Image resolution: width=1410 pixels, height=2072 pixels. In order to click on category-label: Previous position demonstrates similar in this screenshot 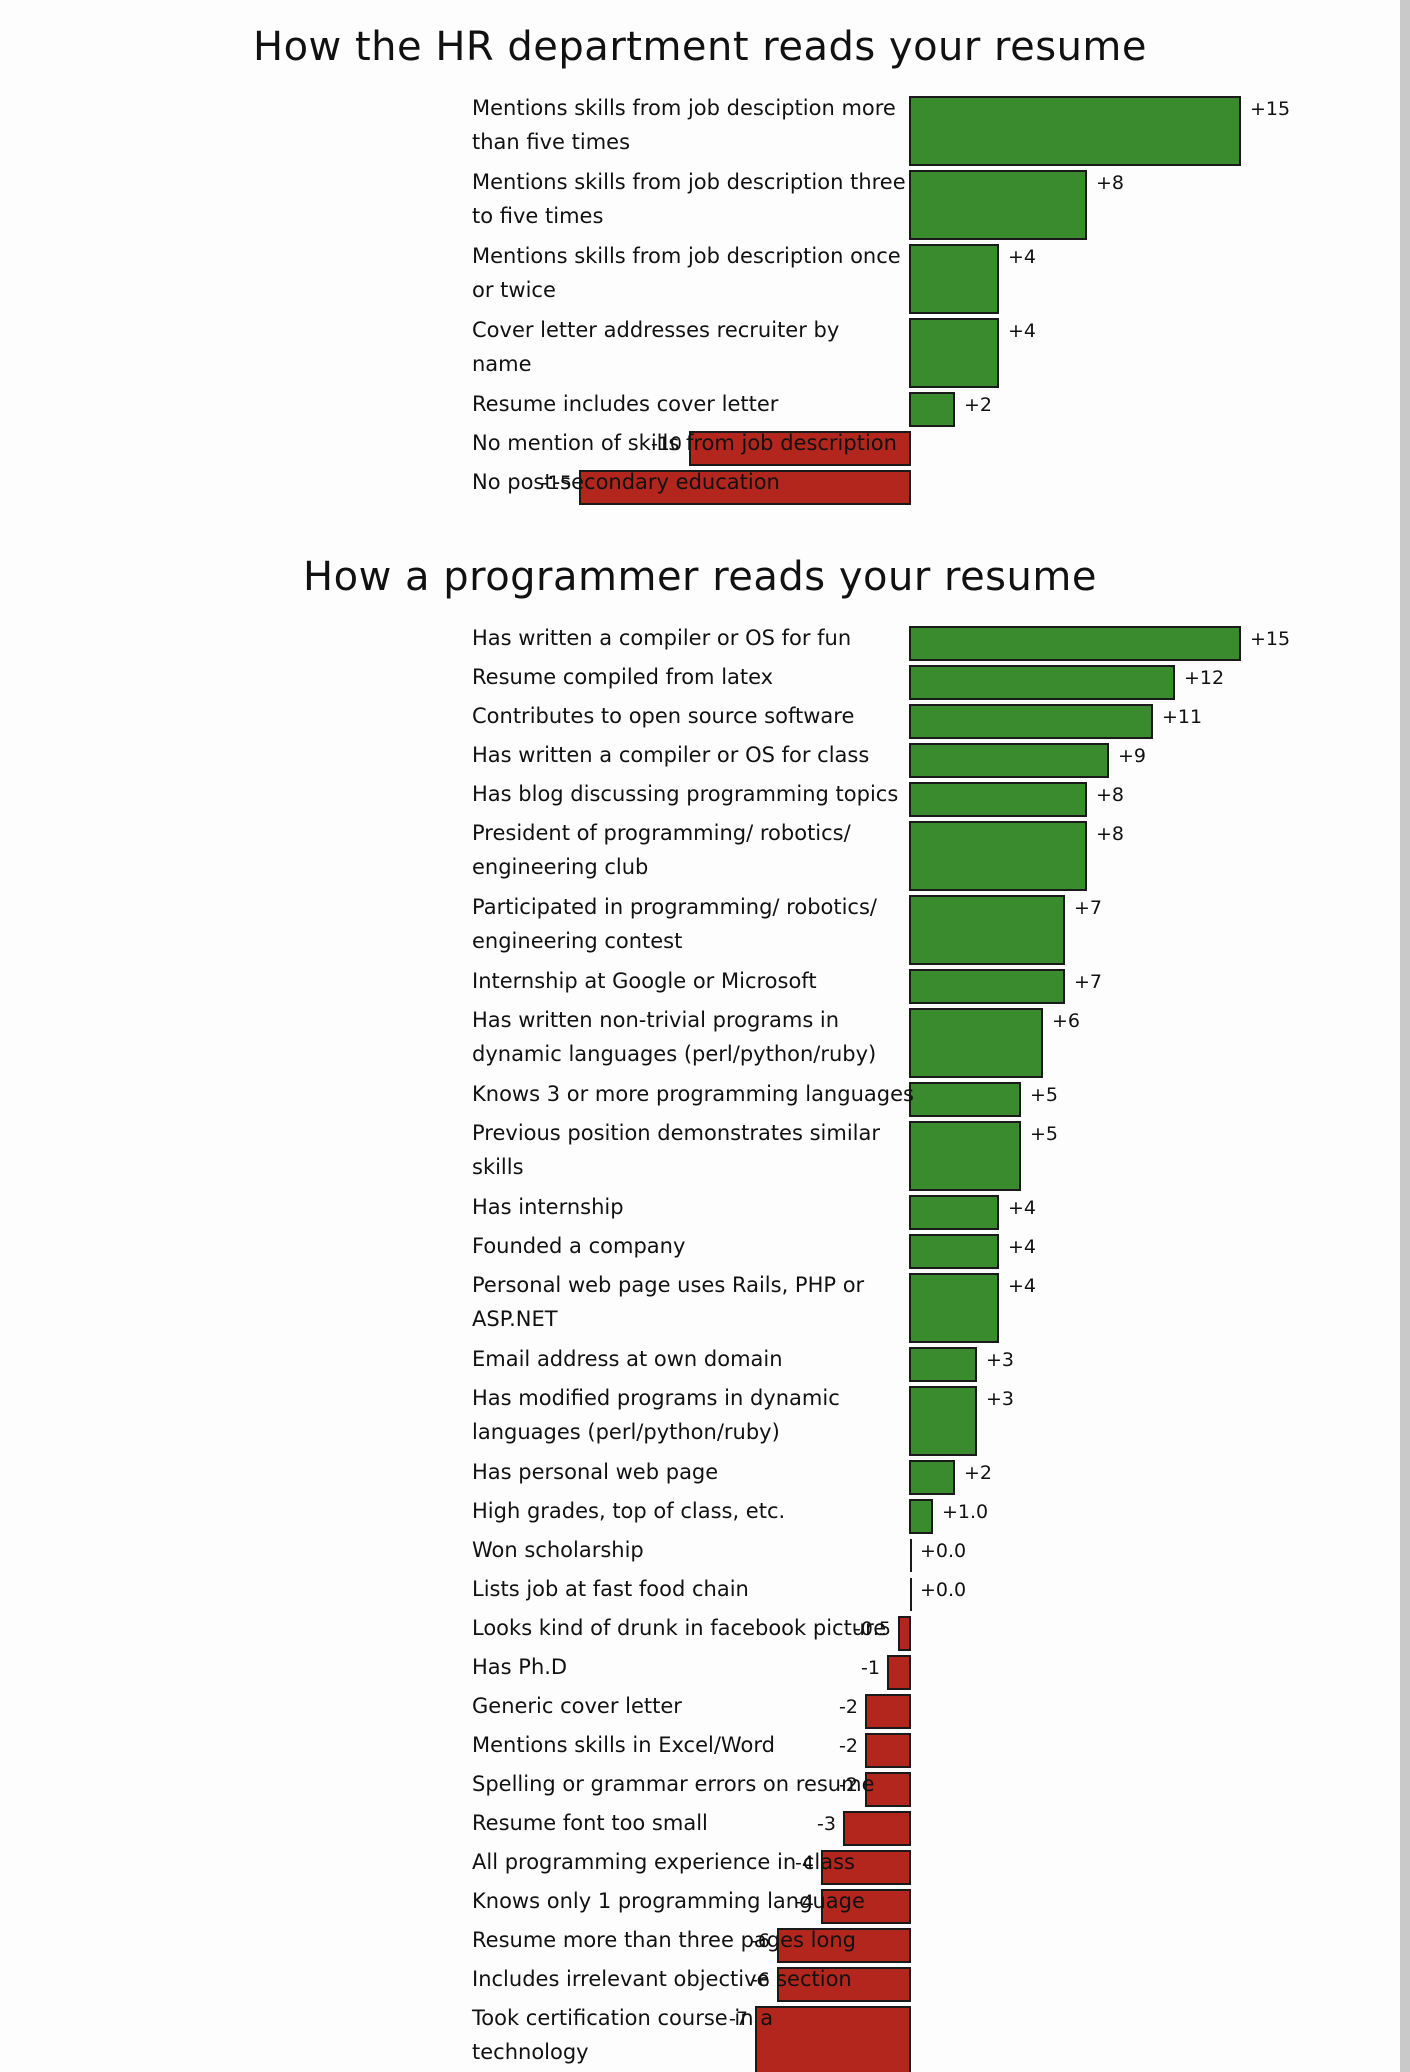, I will do `click(676, 1133)`.